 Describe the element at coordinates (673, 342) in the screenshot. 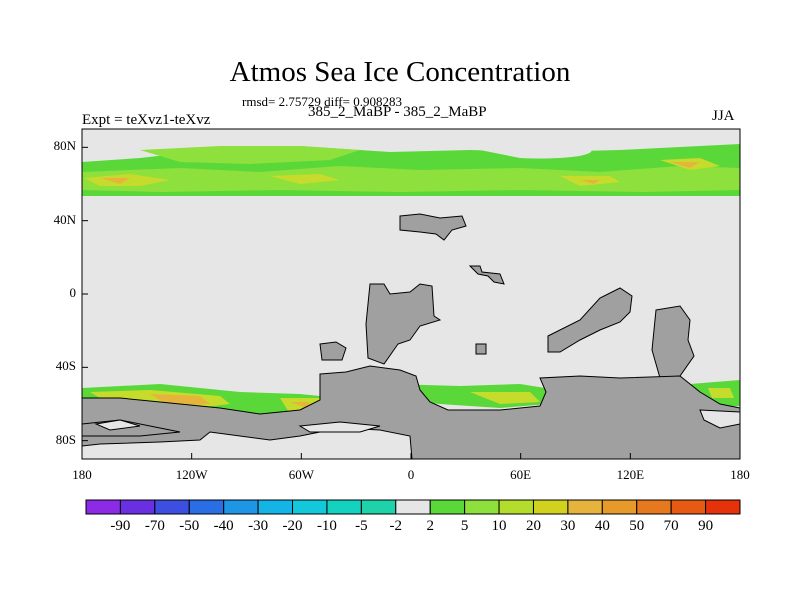

I see `land-east-spine` at that location.